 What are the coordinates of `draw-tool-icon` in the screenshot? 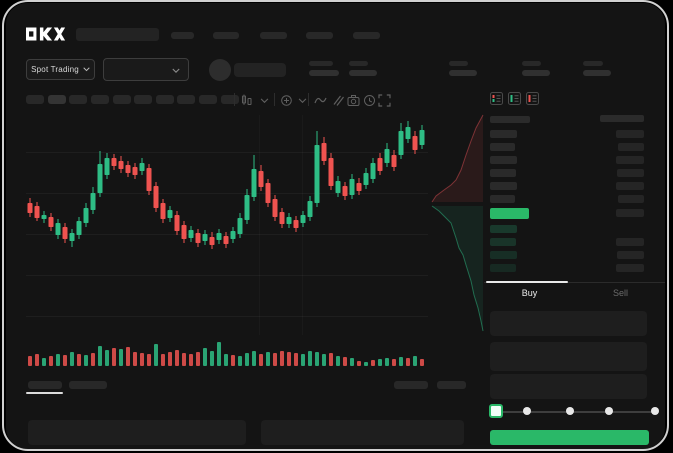 It's located at (338, 100).